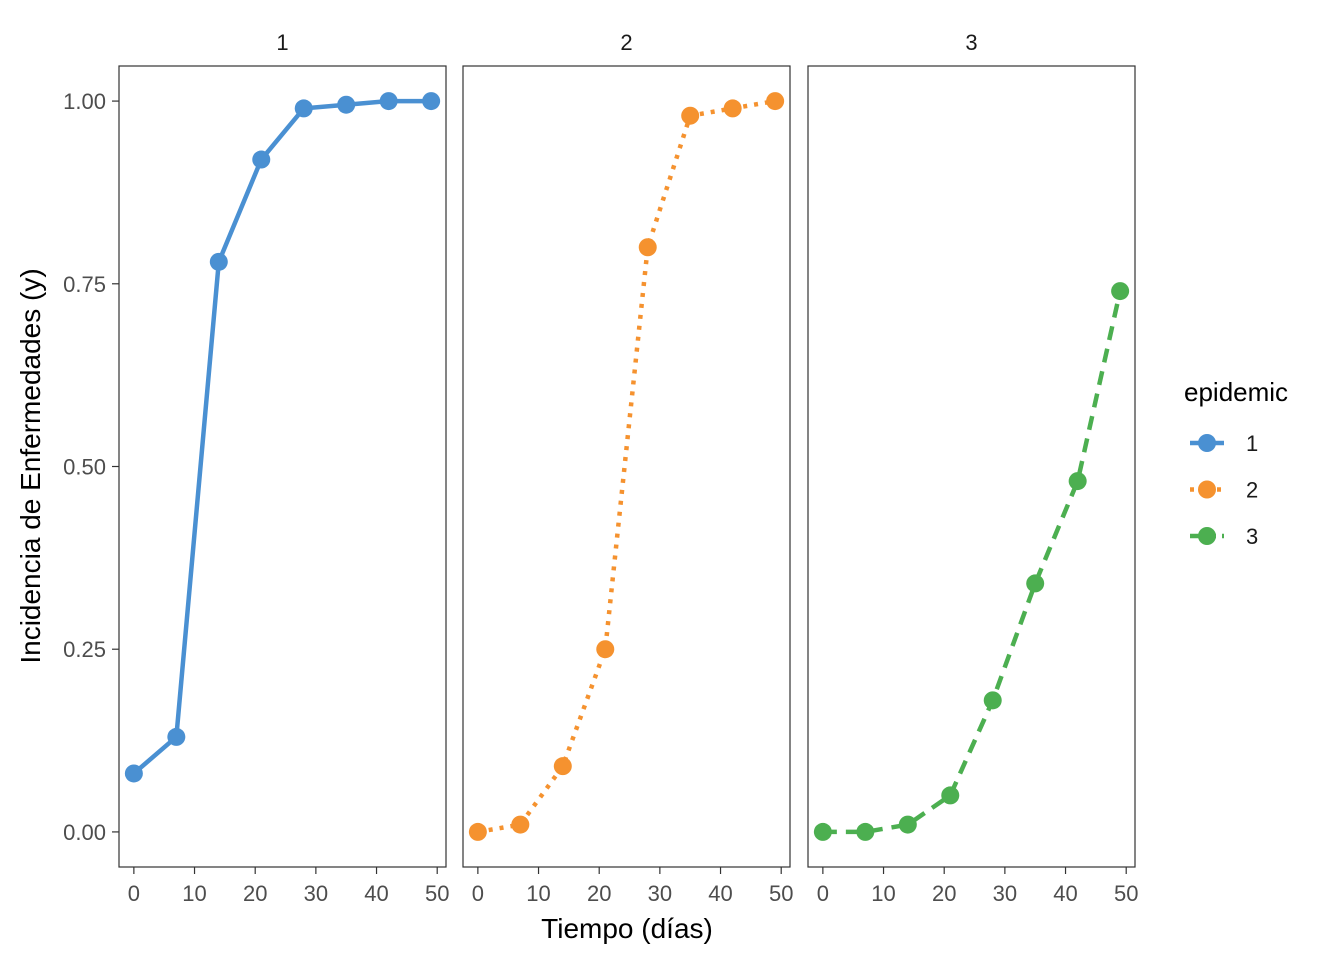 The image size is (1344, 965). I want to click on facet-label-3: 3, so click(971, 42).